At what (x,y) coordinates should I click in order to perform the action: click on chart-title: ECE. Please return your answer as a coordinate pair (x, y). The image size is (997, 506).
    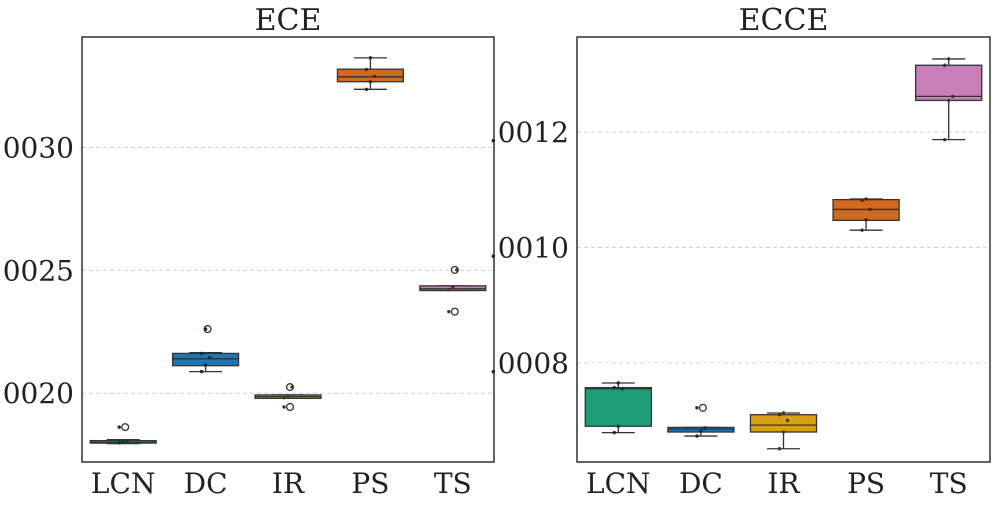
    Looking at the image, I should click on (288, 20).